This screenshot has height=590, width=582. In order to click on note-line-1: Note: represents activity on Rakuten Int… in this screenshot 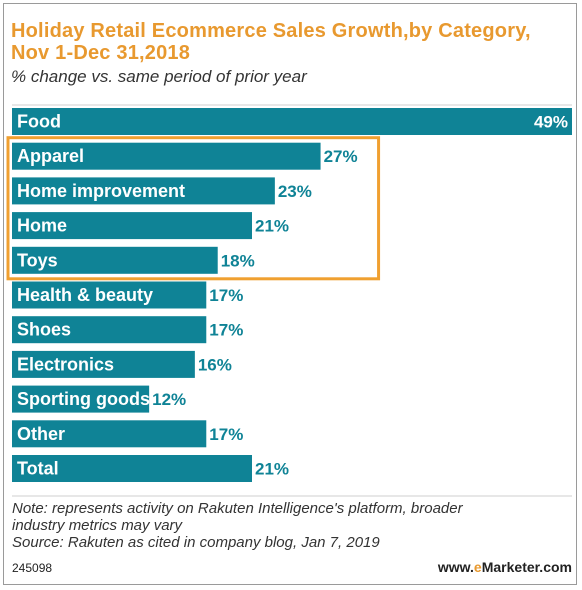, I will do `click(237, 508)`.